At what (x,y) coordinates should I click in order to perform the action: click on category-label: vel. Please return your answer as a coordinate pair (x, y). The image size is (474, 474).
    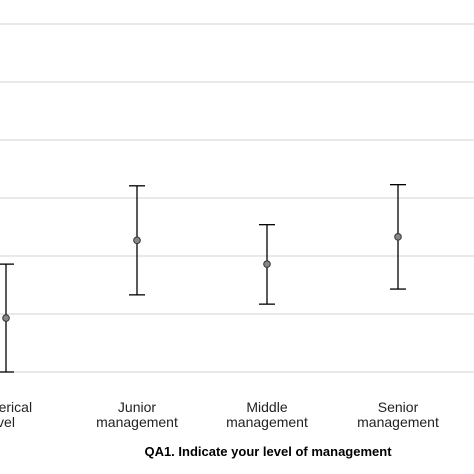
    Looking at the image, I should click on (7, 422).